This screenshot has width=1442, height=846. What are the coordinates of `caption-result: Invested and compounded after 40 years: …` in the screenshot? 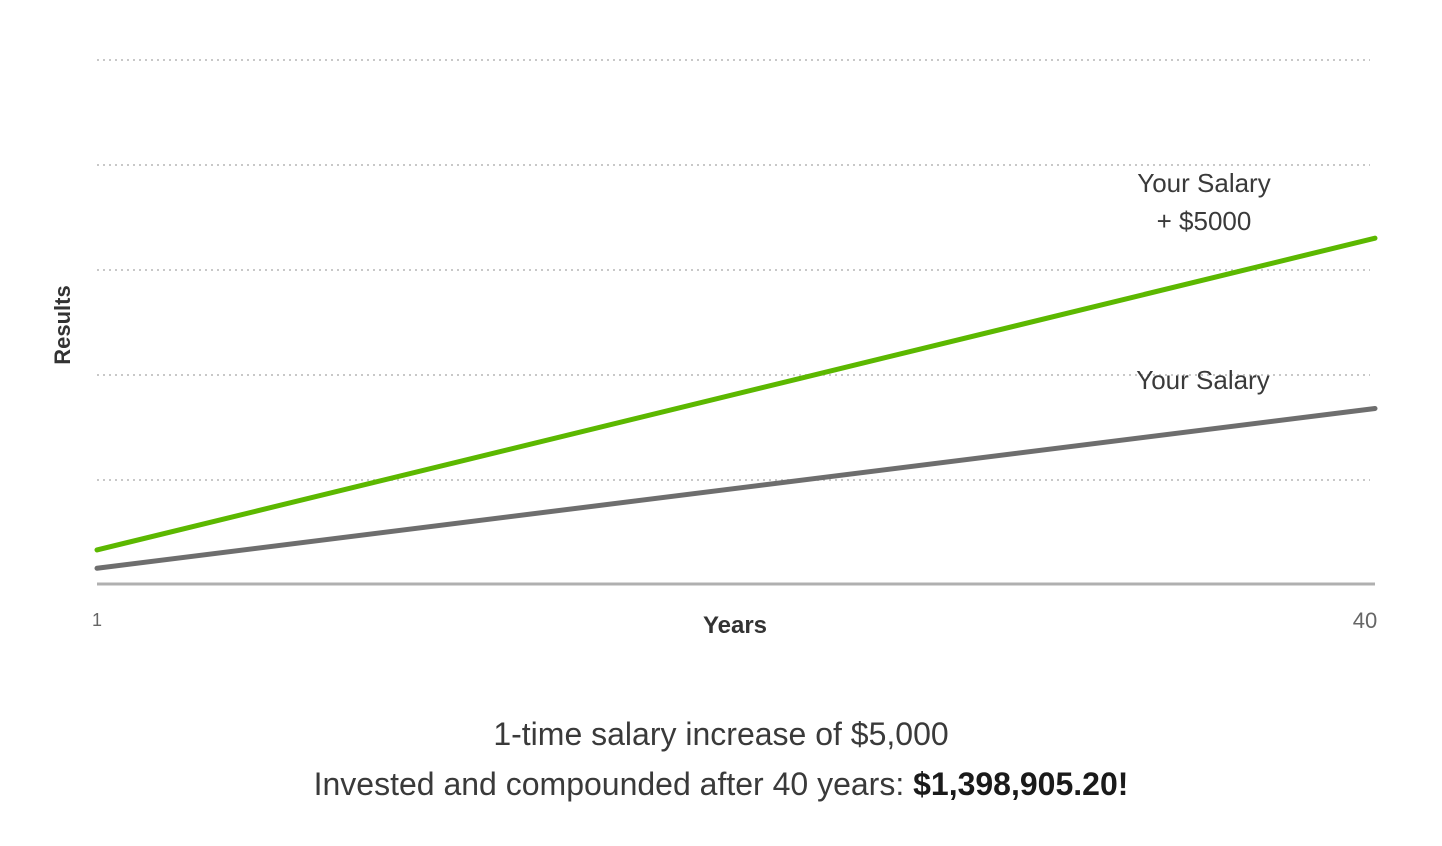 It's located at (721, 784).